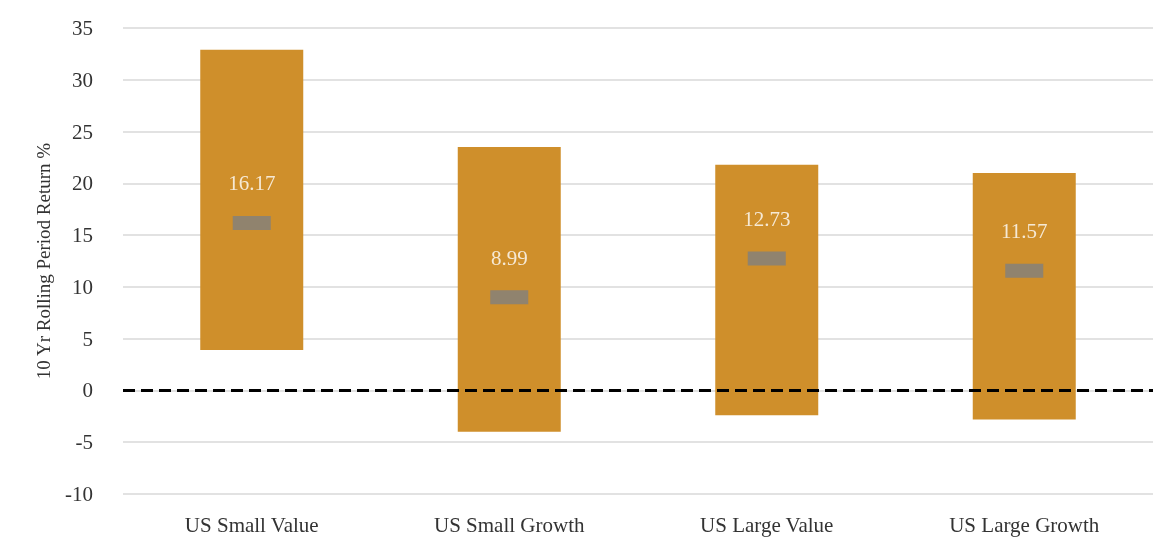 Image resolution: width=1167 pixels, height=548 pixels. I want to click on y-tick-label: 25, so click(82, 131).